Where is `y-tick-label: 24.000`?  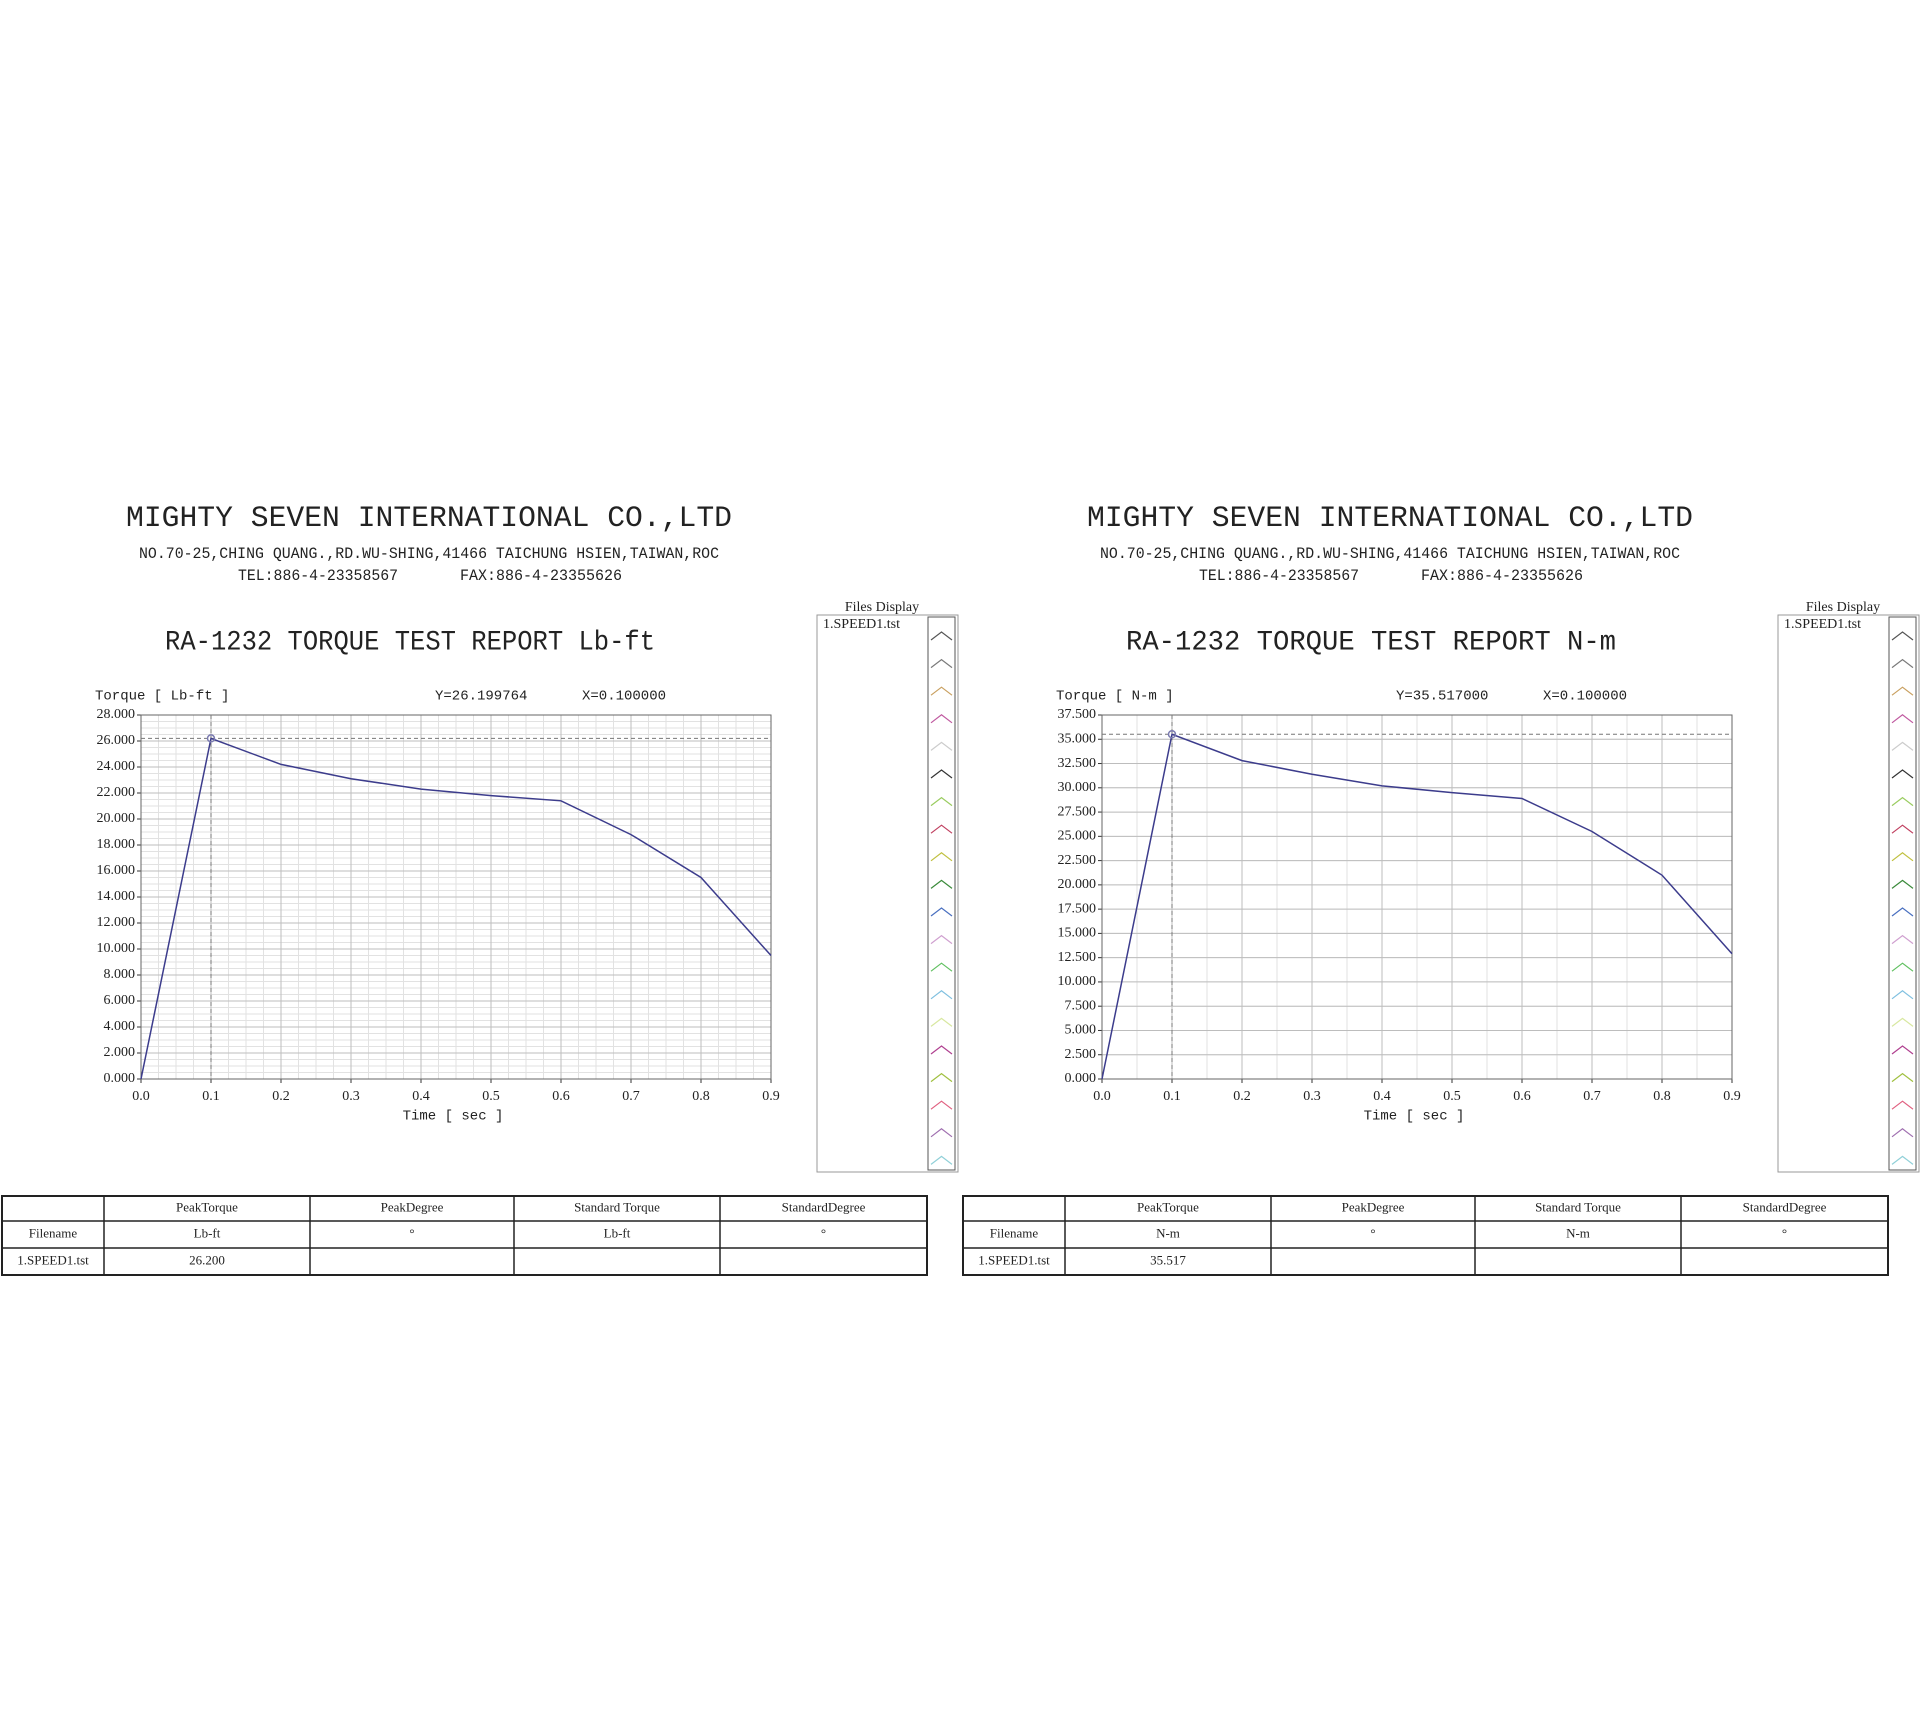
y-tick-label: 24.000 is located at coordinates (116, 766).